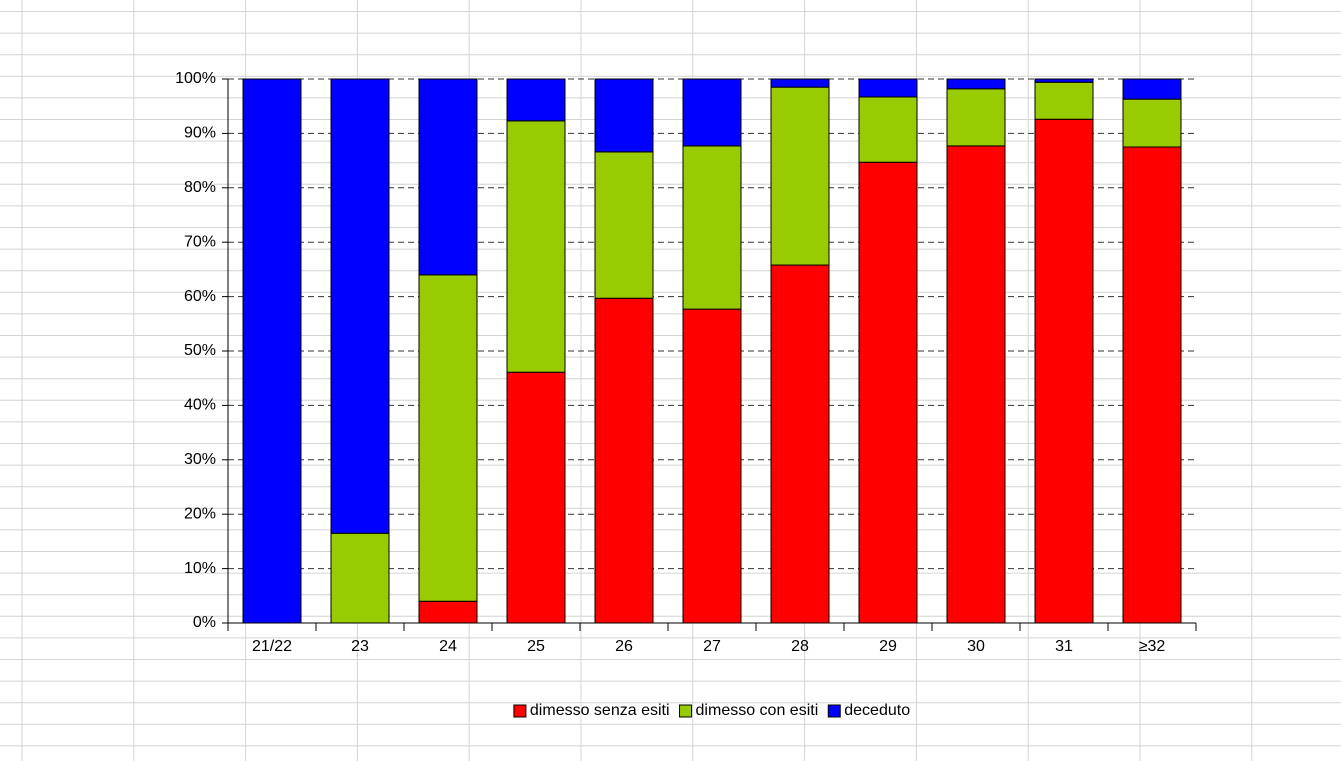 The image size is (1341, 761). I want to click on y-tick-label: 90%, so click(200, 133).